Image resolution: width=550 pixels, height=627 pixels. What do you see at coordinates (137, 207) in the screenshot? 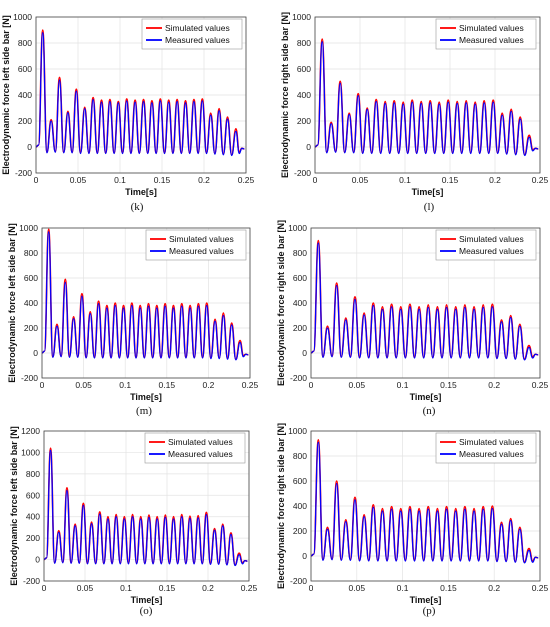
I see `panel-label: (k)` at bounding box center [137, 207].